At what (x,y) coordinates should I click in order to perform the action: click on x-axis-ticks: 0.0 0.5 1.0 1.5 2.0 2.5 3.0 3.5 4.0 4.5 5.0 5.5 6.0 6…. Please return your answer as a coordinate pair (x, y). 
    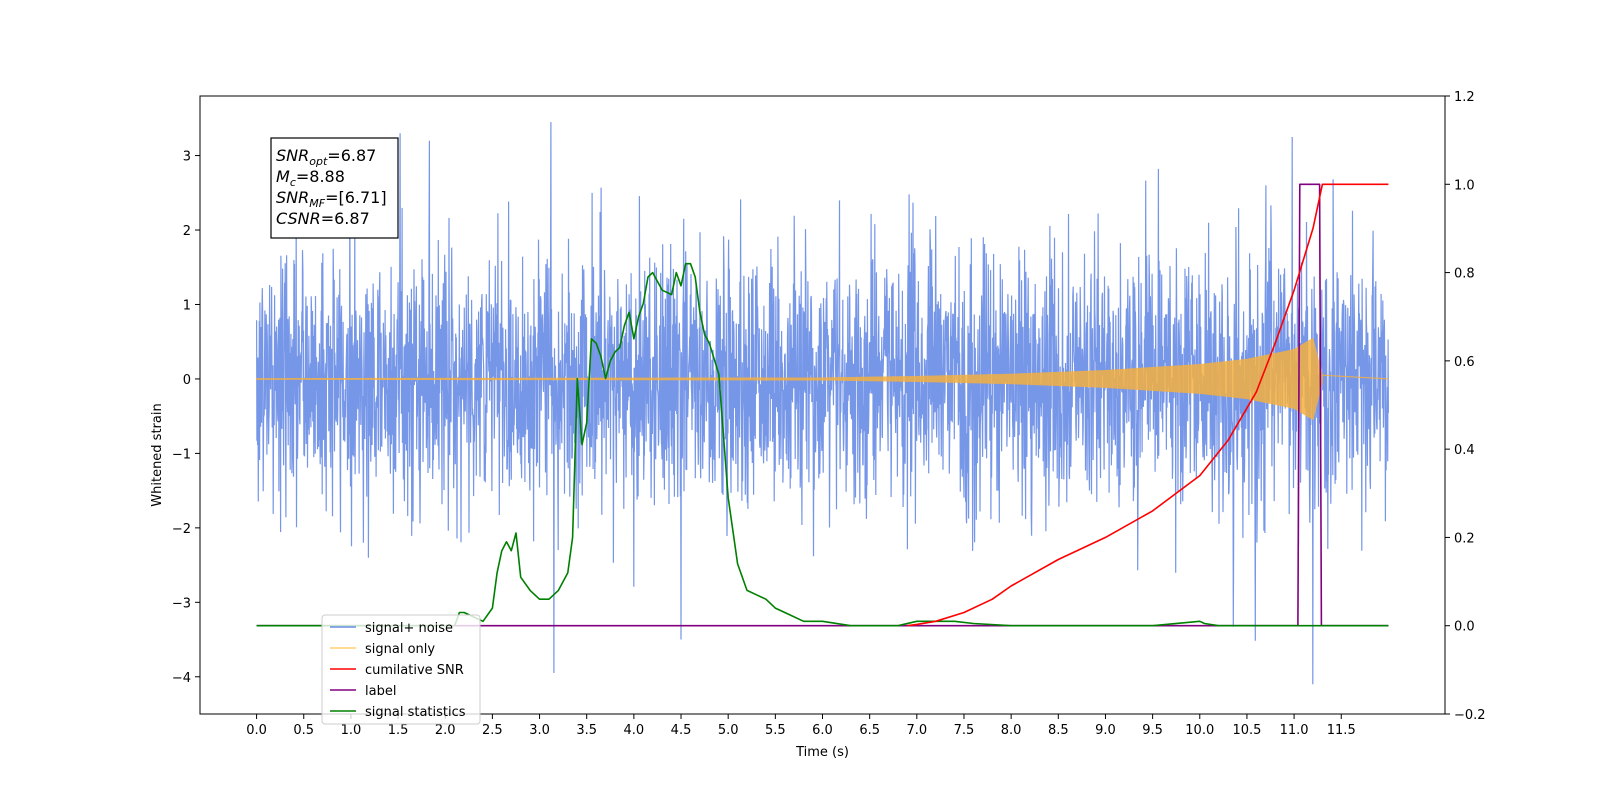
    Looking at the image, I should click on (801, 726).